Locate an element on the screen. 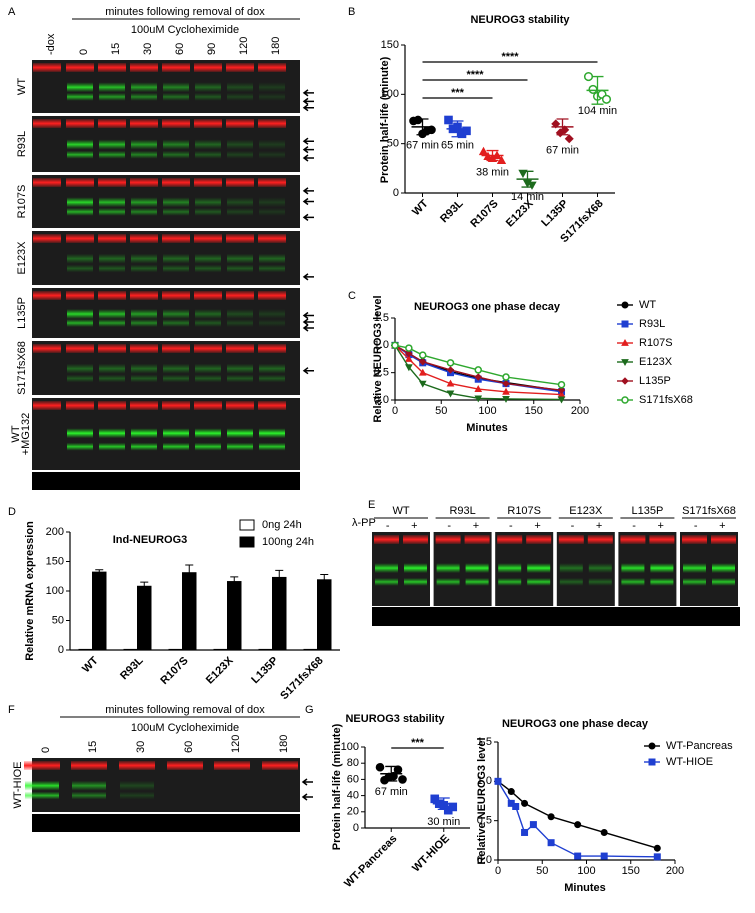 Image resolution: width=755 pixels, height=913 pixels. stain-label: Pan-Actin is located at coordinates (577, 617).